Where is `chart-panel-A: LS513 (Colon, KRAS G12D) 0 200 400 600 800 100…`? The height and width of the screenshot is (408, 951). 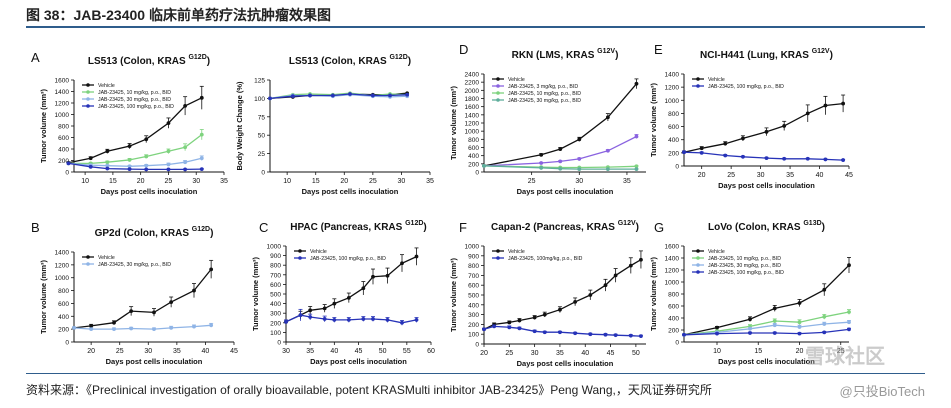 chart-panel-A: LS513 (Colon, KRAS G12D) 0 200 400 600 800 100… is located at coordinates (133, 125).